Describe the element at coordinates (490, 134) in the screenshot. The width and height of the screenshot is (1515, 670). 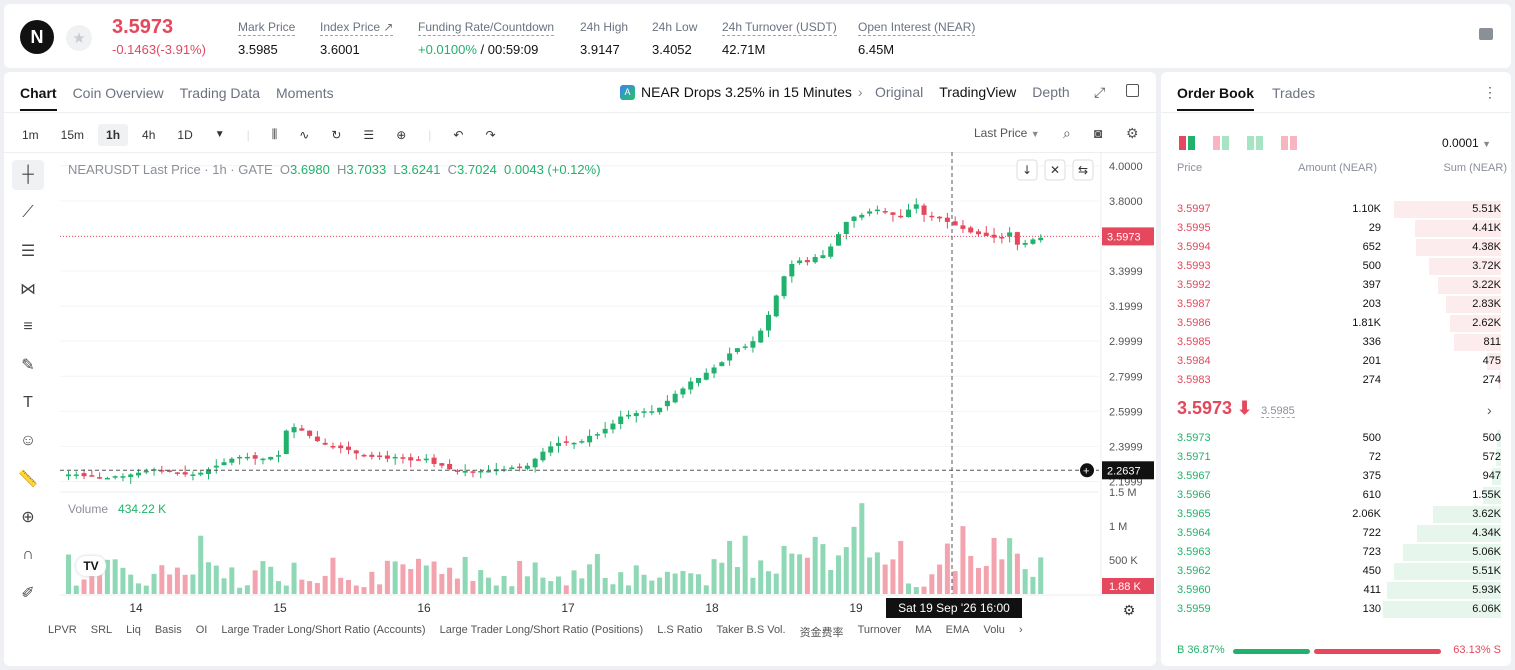
I see `redo-icon: ↷` at that location.